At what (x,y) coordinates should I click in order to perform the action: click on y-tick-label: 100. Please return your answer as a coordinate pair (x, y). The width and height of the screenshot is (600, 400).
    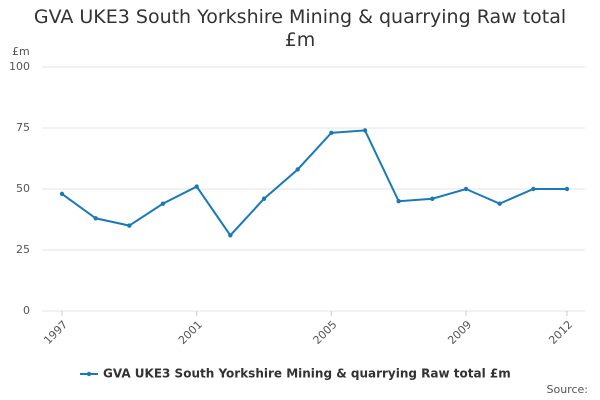
    Looking at the image, I should click on (19, 66).